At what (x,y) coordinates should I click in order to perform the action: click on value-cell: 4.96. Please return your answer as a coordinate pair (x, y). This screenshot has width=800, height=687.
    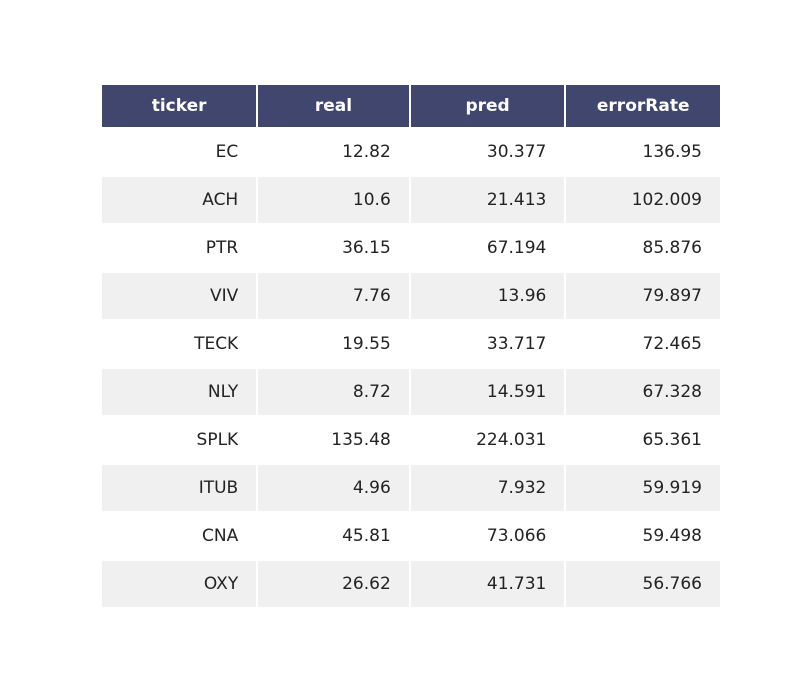
    Looking at the image, I should click on (333, 488).